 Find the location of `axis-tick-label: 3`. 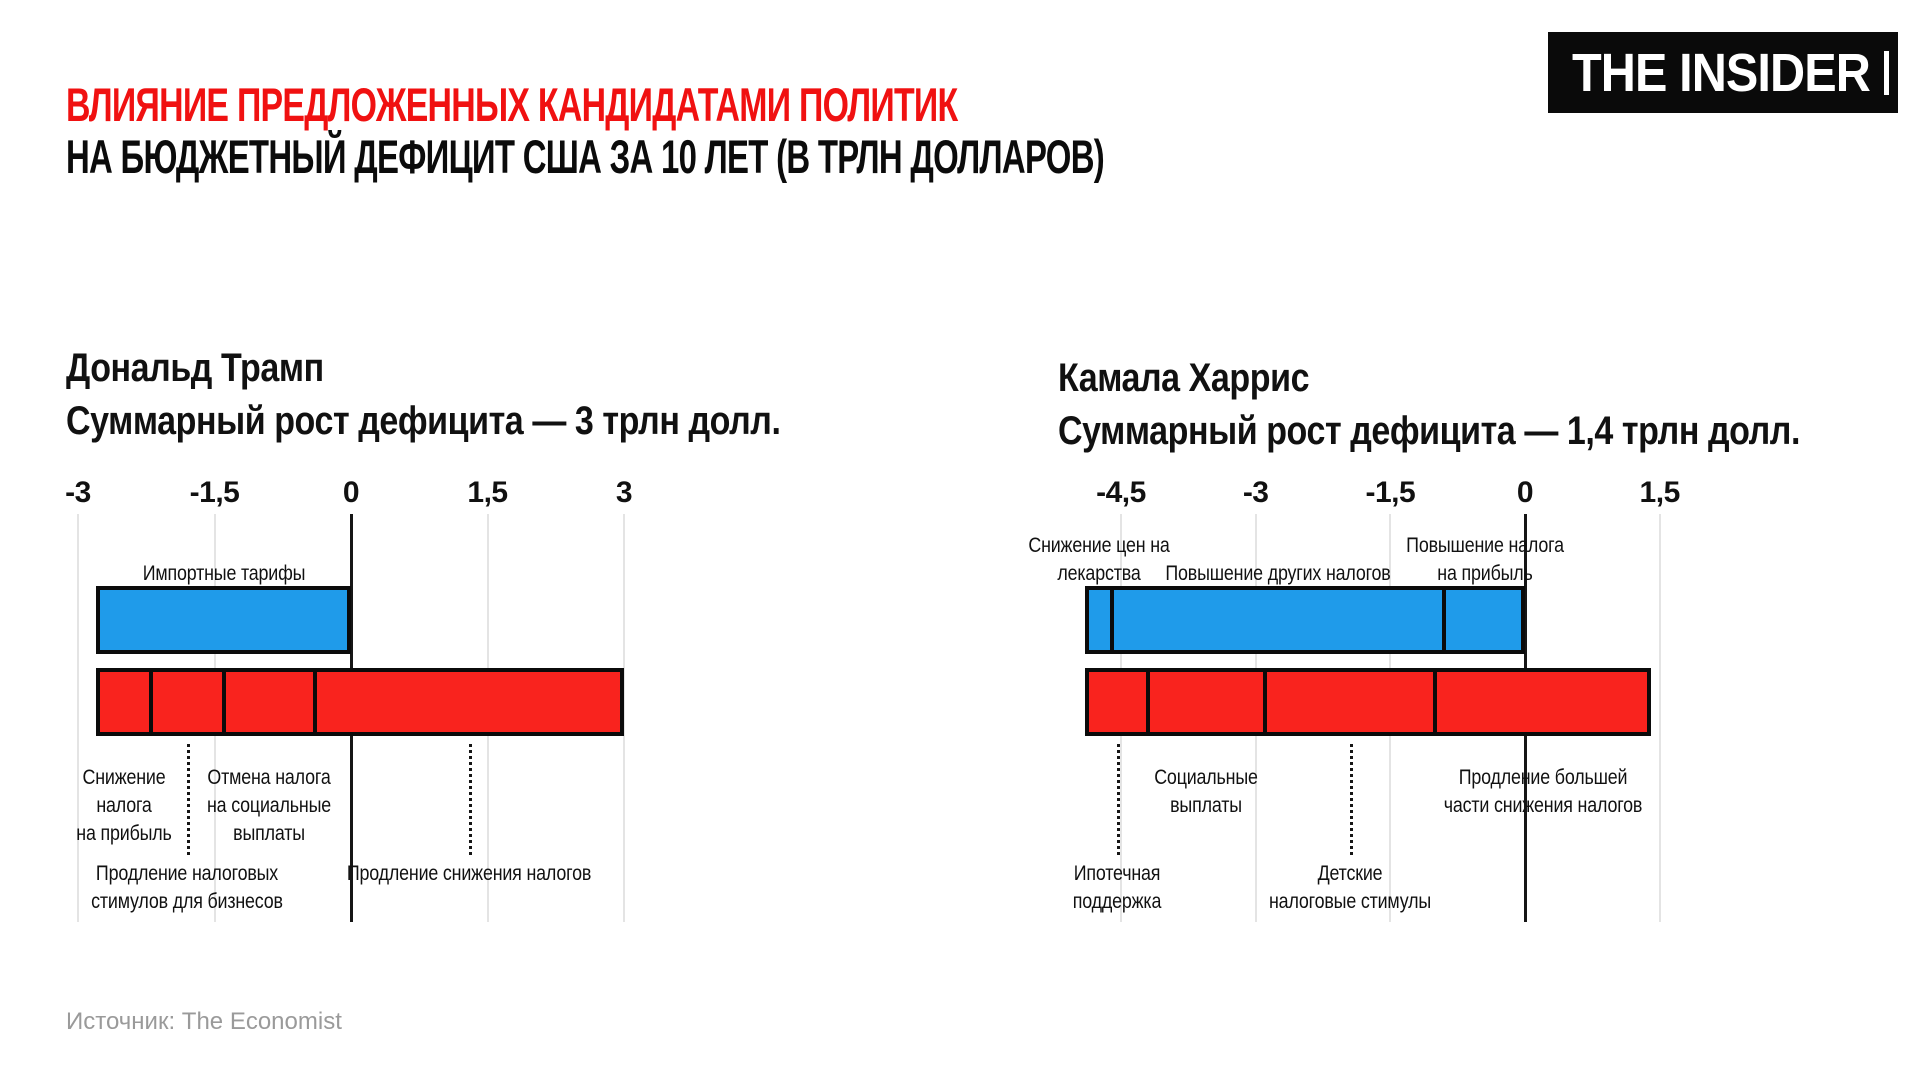

axis-tick-label: 3 is located at coordinates (624, 492).